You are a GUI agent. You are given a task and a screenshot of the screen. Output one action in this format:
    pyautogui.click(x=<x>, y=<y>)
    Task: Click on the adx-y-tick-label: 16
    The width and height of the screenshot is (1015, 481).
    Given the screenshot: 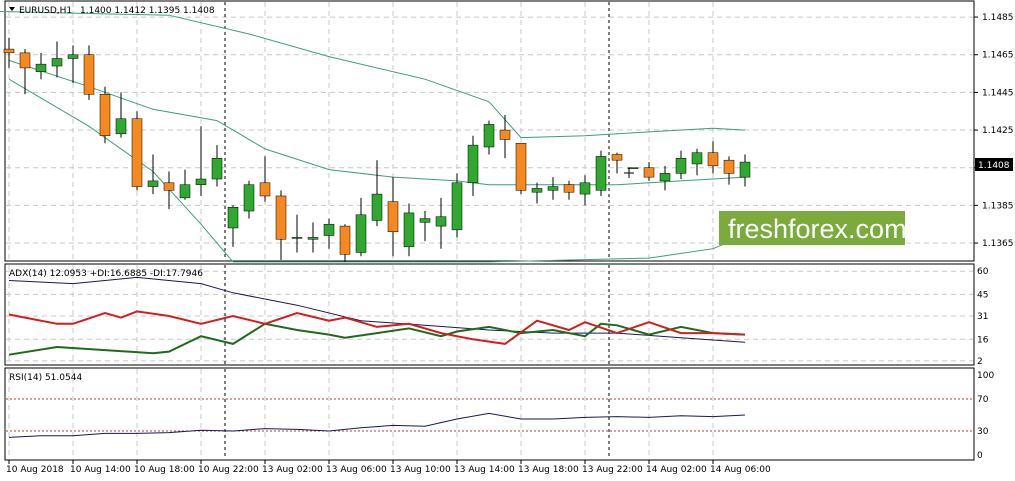 What is the action you would take?
    pyautogui.click(x=983, y=340)
    